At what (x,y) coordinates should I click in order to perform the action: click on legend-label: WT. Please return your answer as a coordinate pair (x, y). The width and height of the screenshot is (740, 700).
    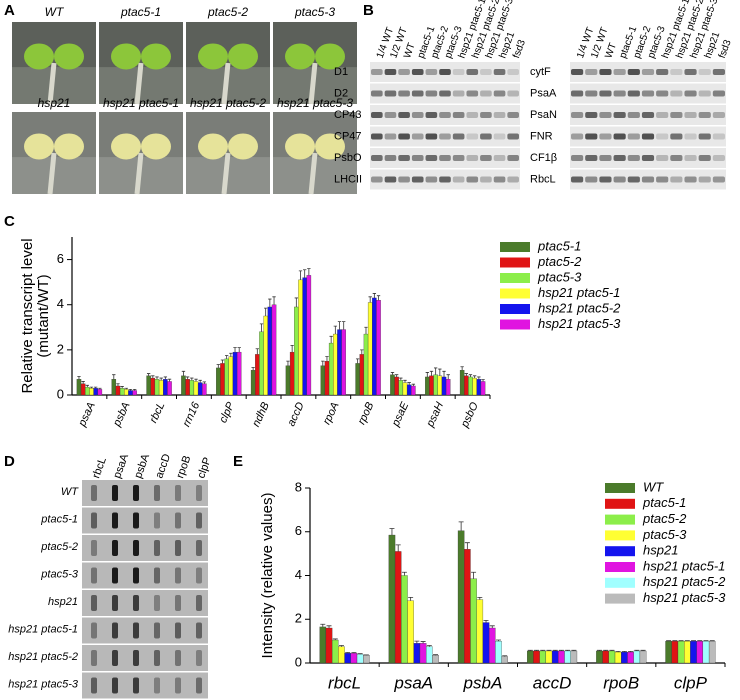
    Looking at the image, I should click on (653, 486).